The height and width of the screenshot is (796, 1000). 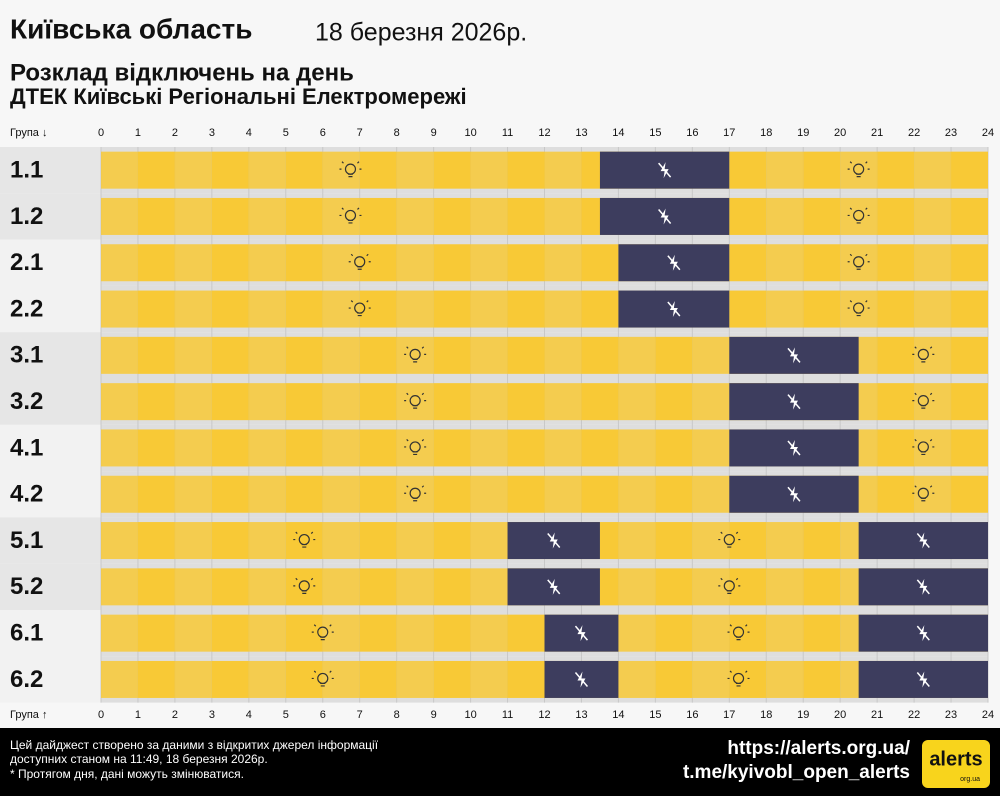 What do you see at coordinates (840, 133) in the screenshot?
I see `x-tick-label: 20` at bounding box center [840, 133].